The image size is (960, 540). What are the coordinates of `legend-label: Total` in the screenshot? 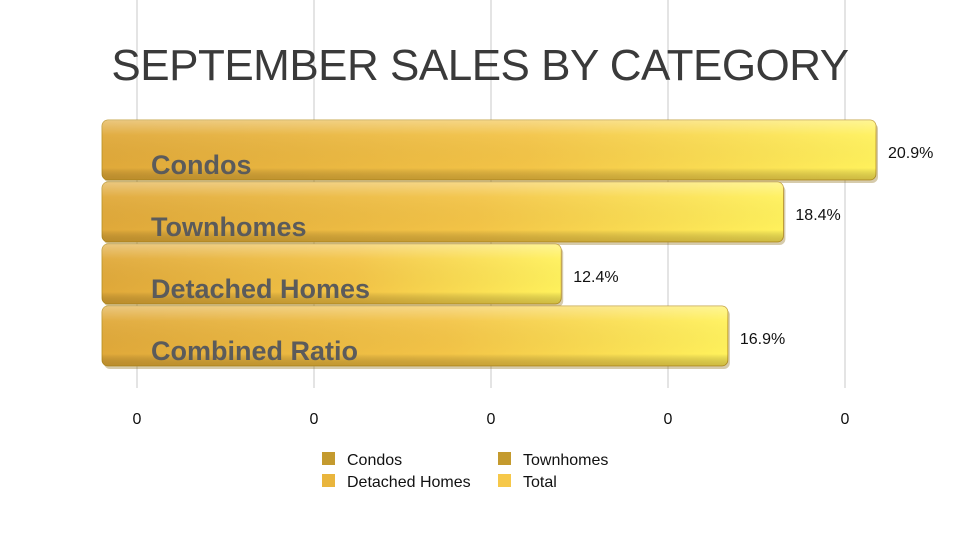 It's located at (540, 482).